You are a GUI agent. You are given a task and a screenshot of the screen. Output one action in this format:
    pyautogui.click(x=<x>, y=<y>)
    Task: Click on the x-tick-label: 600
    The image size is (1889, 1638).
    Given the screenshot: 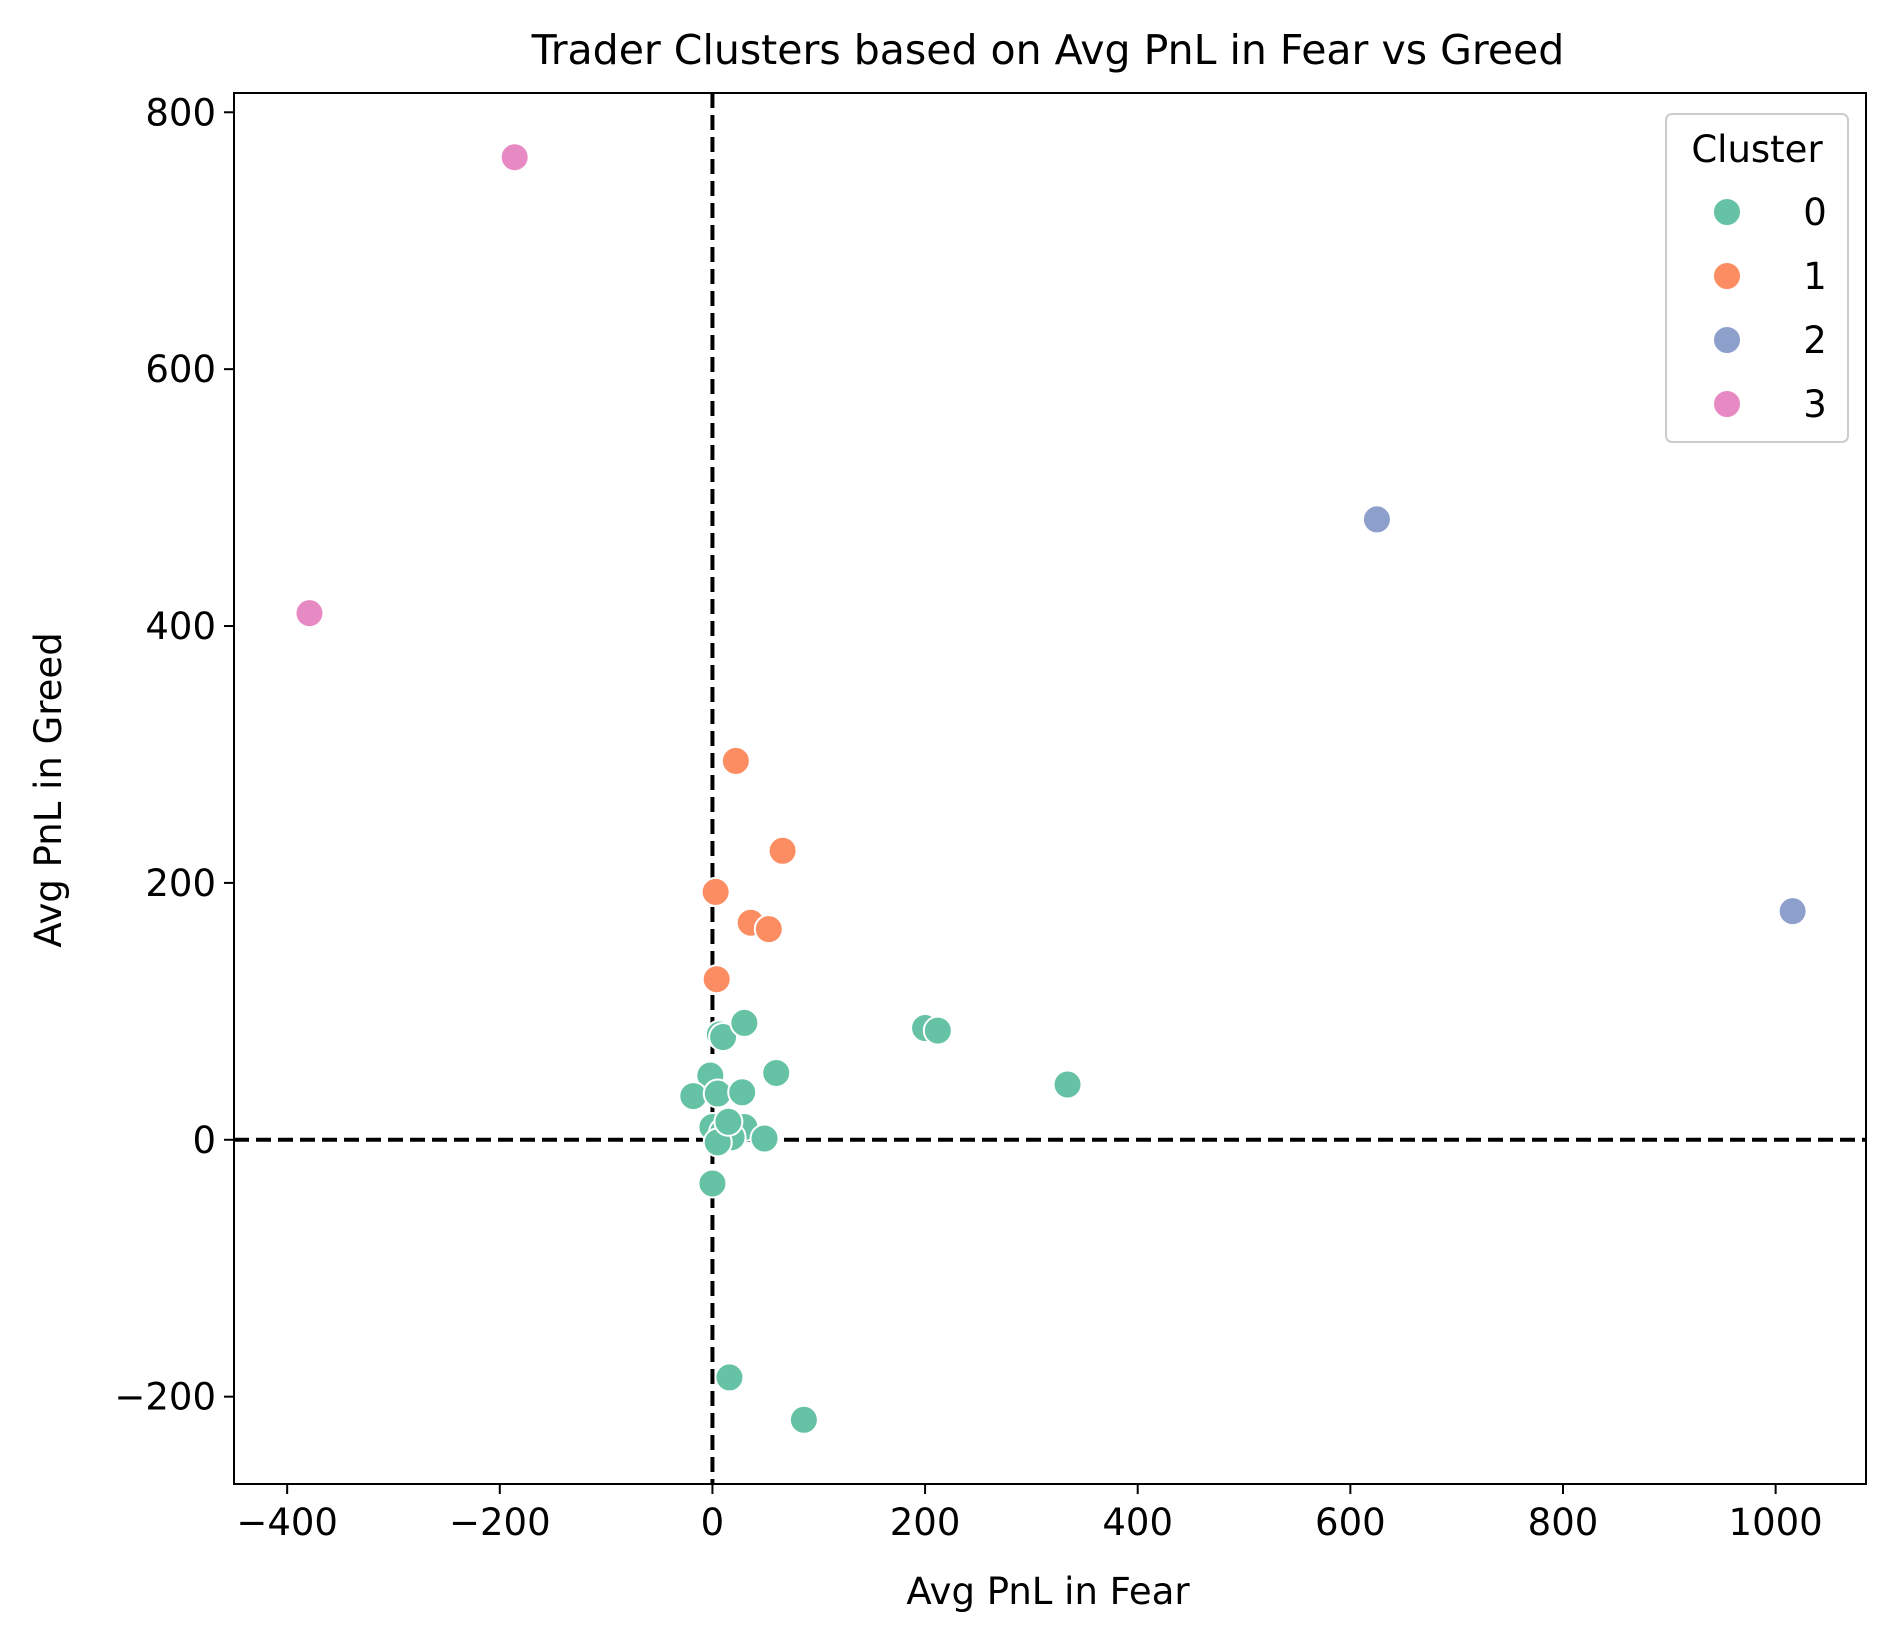 What is the action you would take?
    pyautogui.click(x=1350, y=1522)
    